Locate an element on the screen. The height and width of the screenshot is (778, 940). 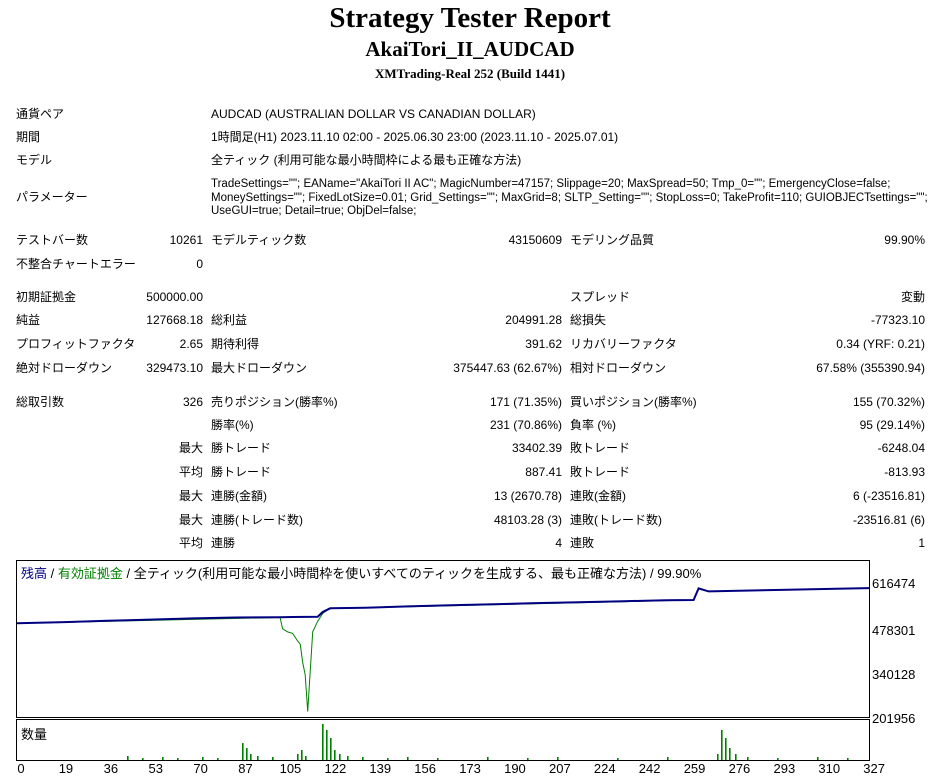
x-tick: 276 is located at coordinates (739, 768).